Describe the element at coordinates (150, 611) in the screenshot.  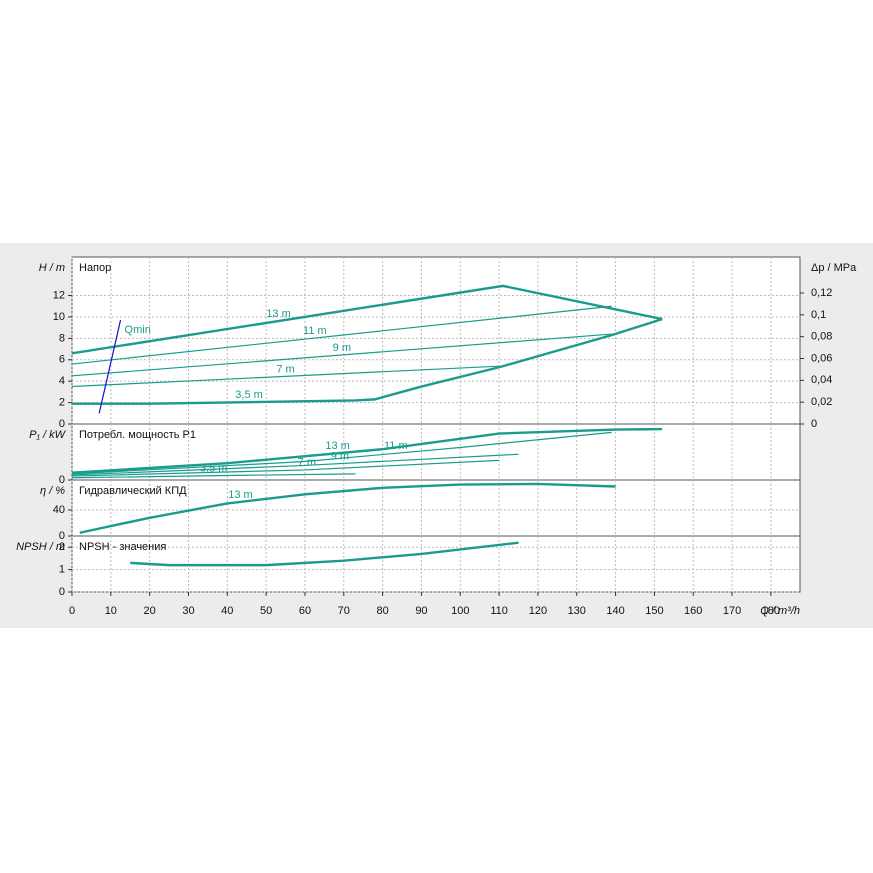
I see `x-tick-label: 20` at that location.